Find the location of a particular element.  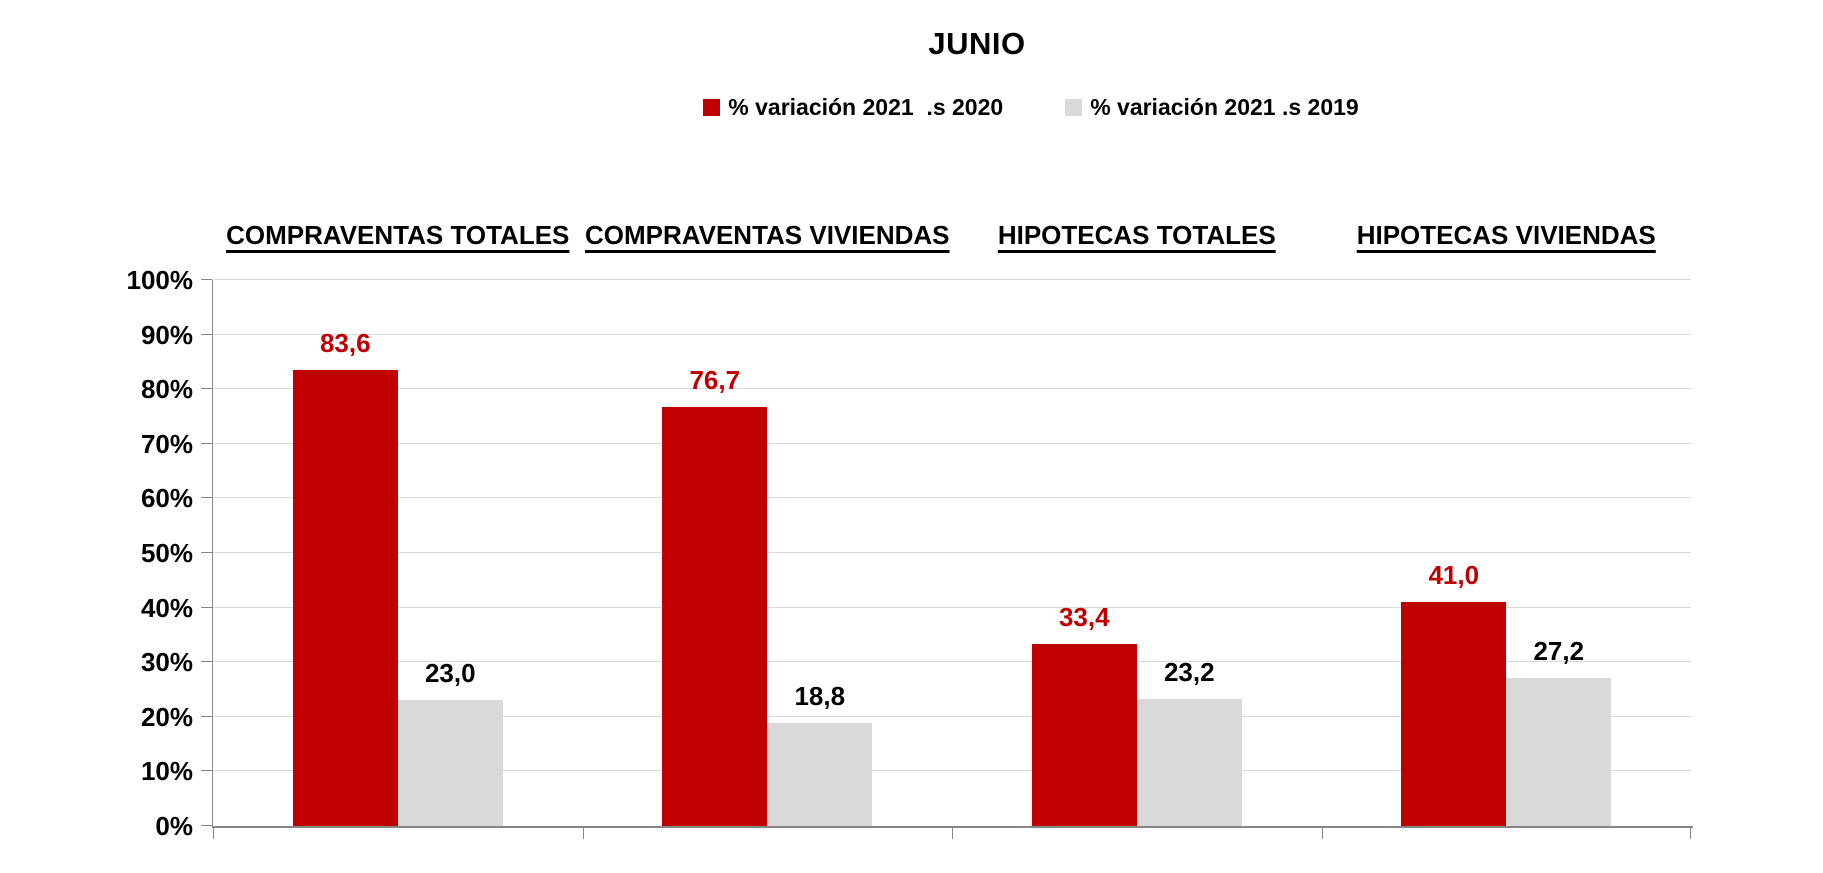

bar-label: 83,6 is located at coordinates (345, 342).